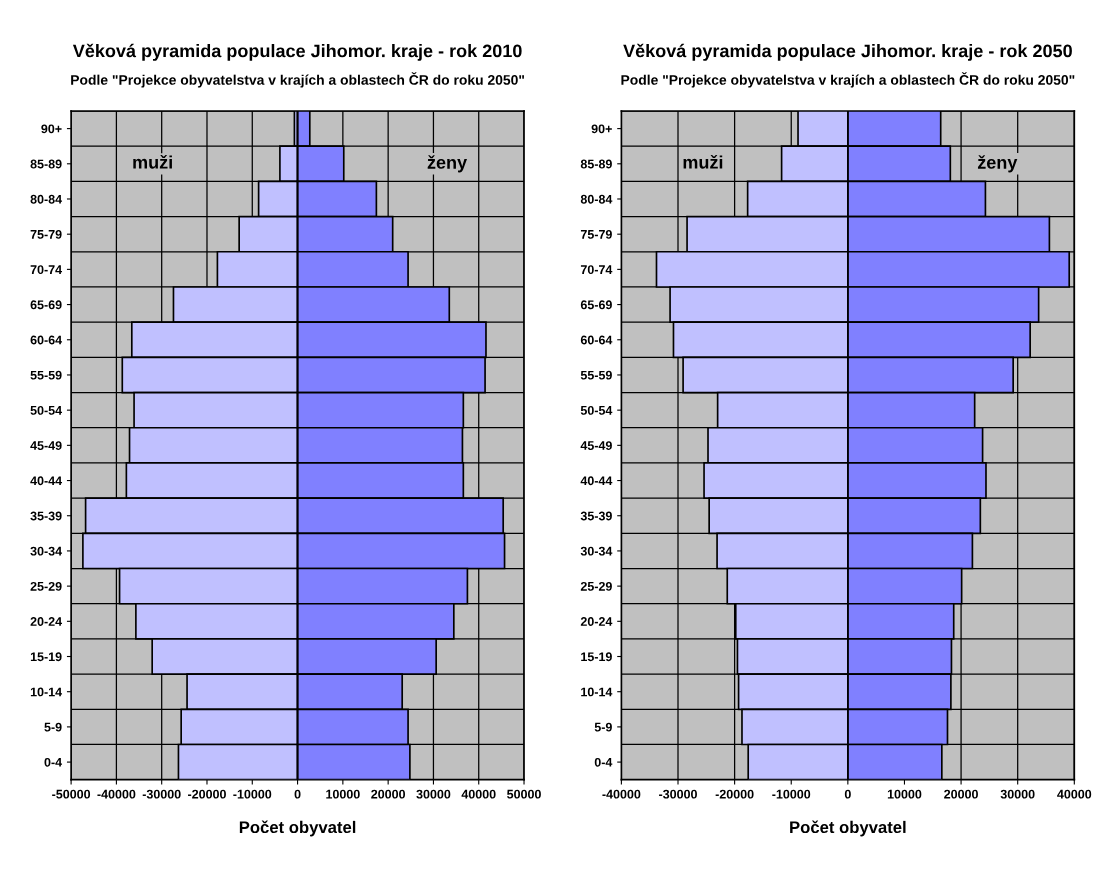  Describe the element at coordinates (524, 794) in the screenshot. I see `x-tick-label: 50000` at that location.